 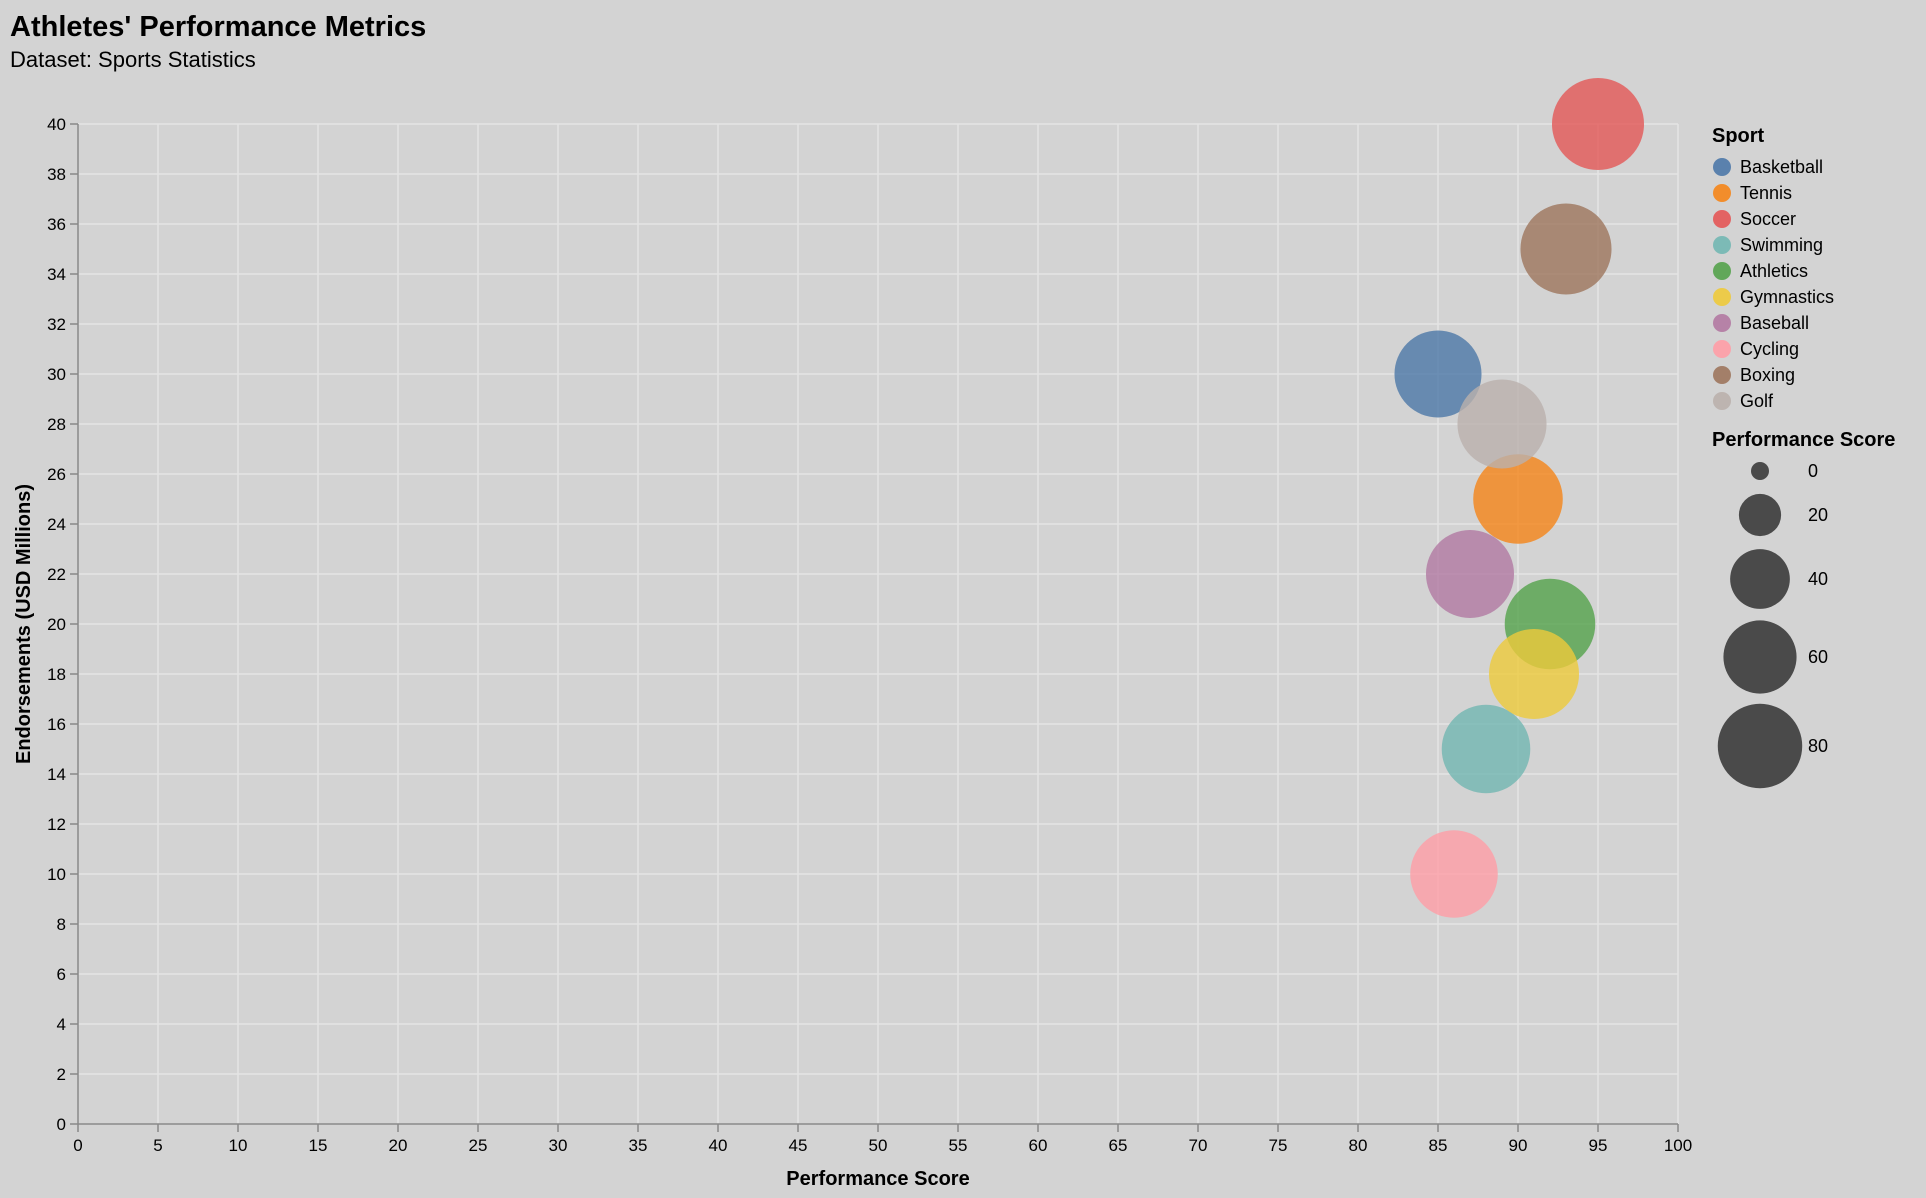 What do you see at coordinates (56, 724) in the screenshot?
I see `y-tick-label: 16` at bounding box center [56, 724].